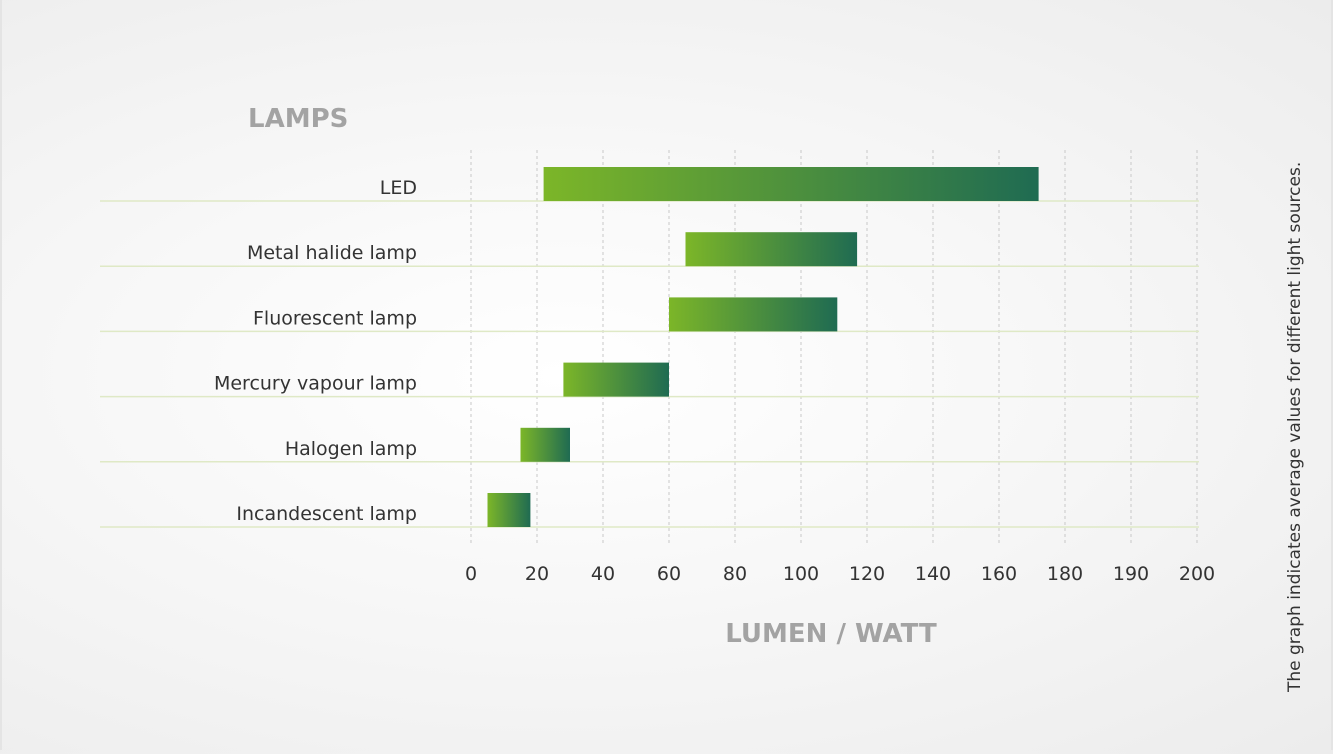 The width and height of the screenshot is (1333, 754). I want to click on x-tick-label: 20, so click(537, 574).